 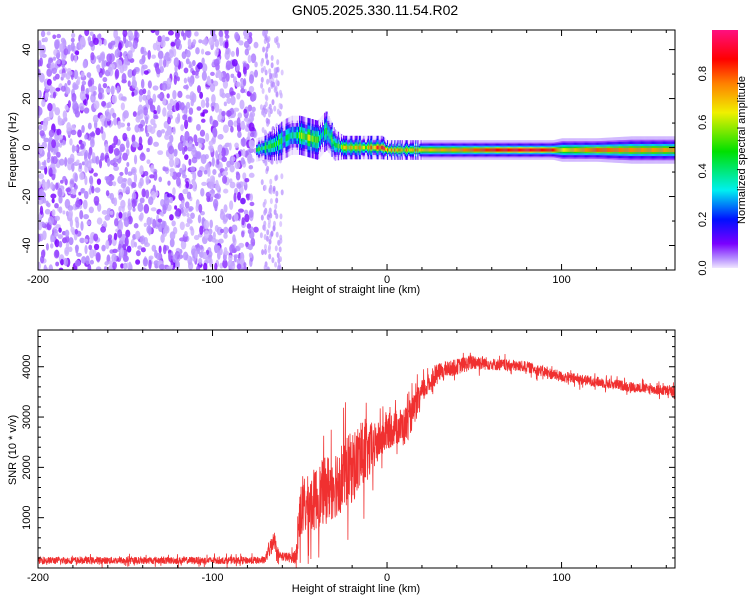 What do you see at coordinates (703, 219) in the screenshot?
I see `colorbar-tick-label: 0.2` at bounding box center [703, 219].